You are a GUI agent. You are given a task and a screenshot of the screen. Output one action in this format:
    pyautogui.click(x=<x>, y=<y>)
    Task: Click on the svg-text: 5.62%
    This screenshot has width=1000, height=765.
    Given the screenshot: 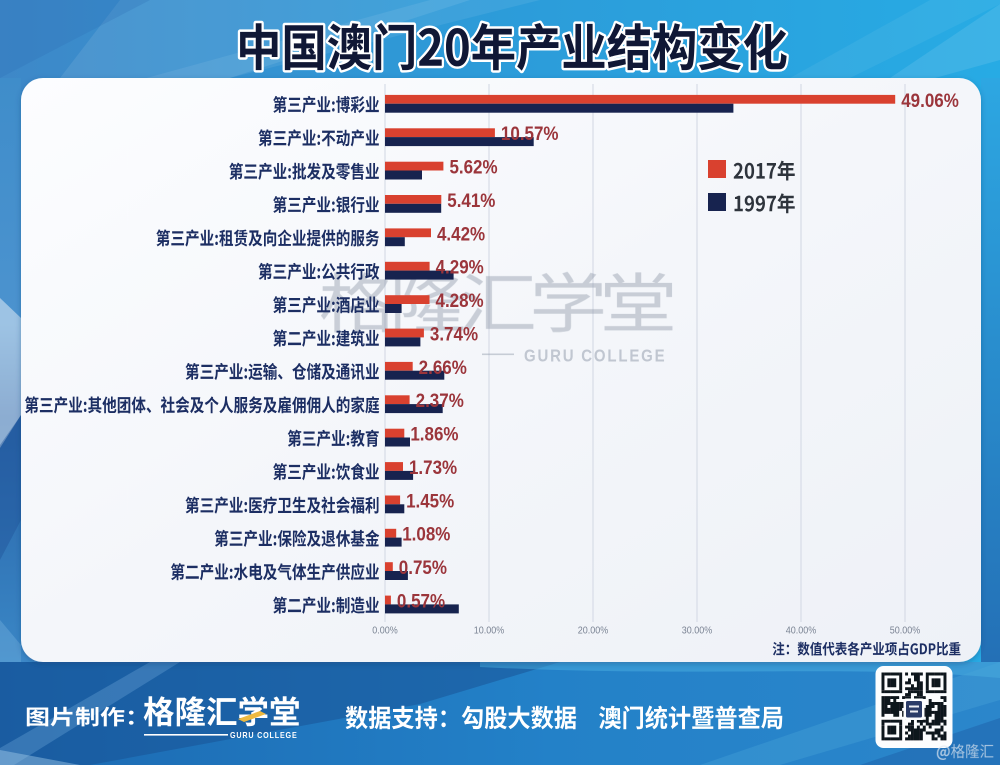 What is the action you would take?
    pyautogui.click(x=473, y=166)
    